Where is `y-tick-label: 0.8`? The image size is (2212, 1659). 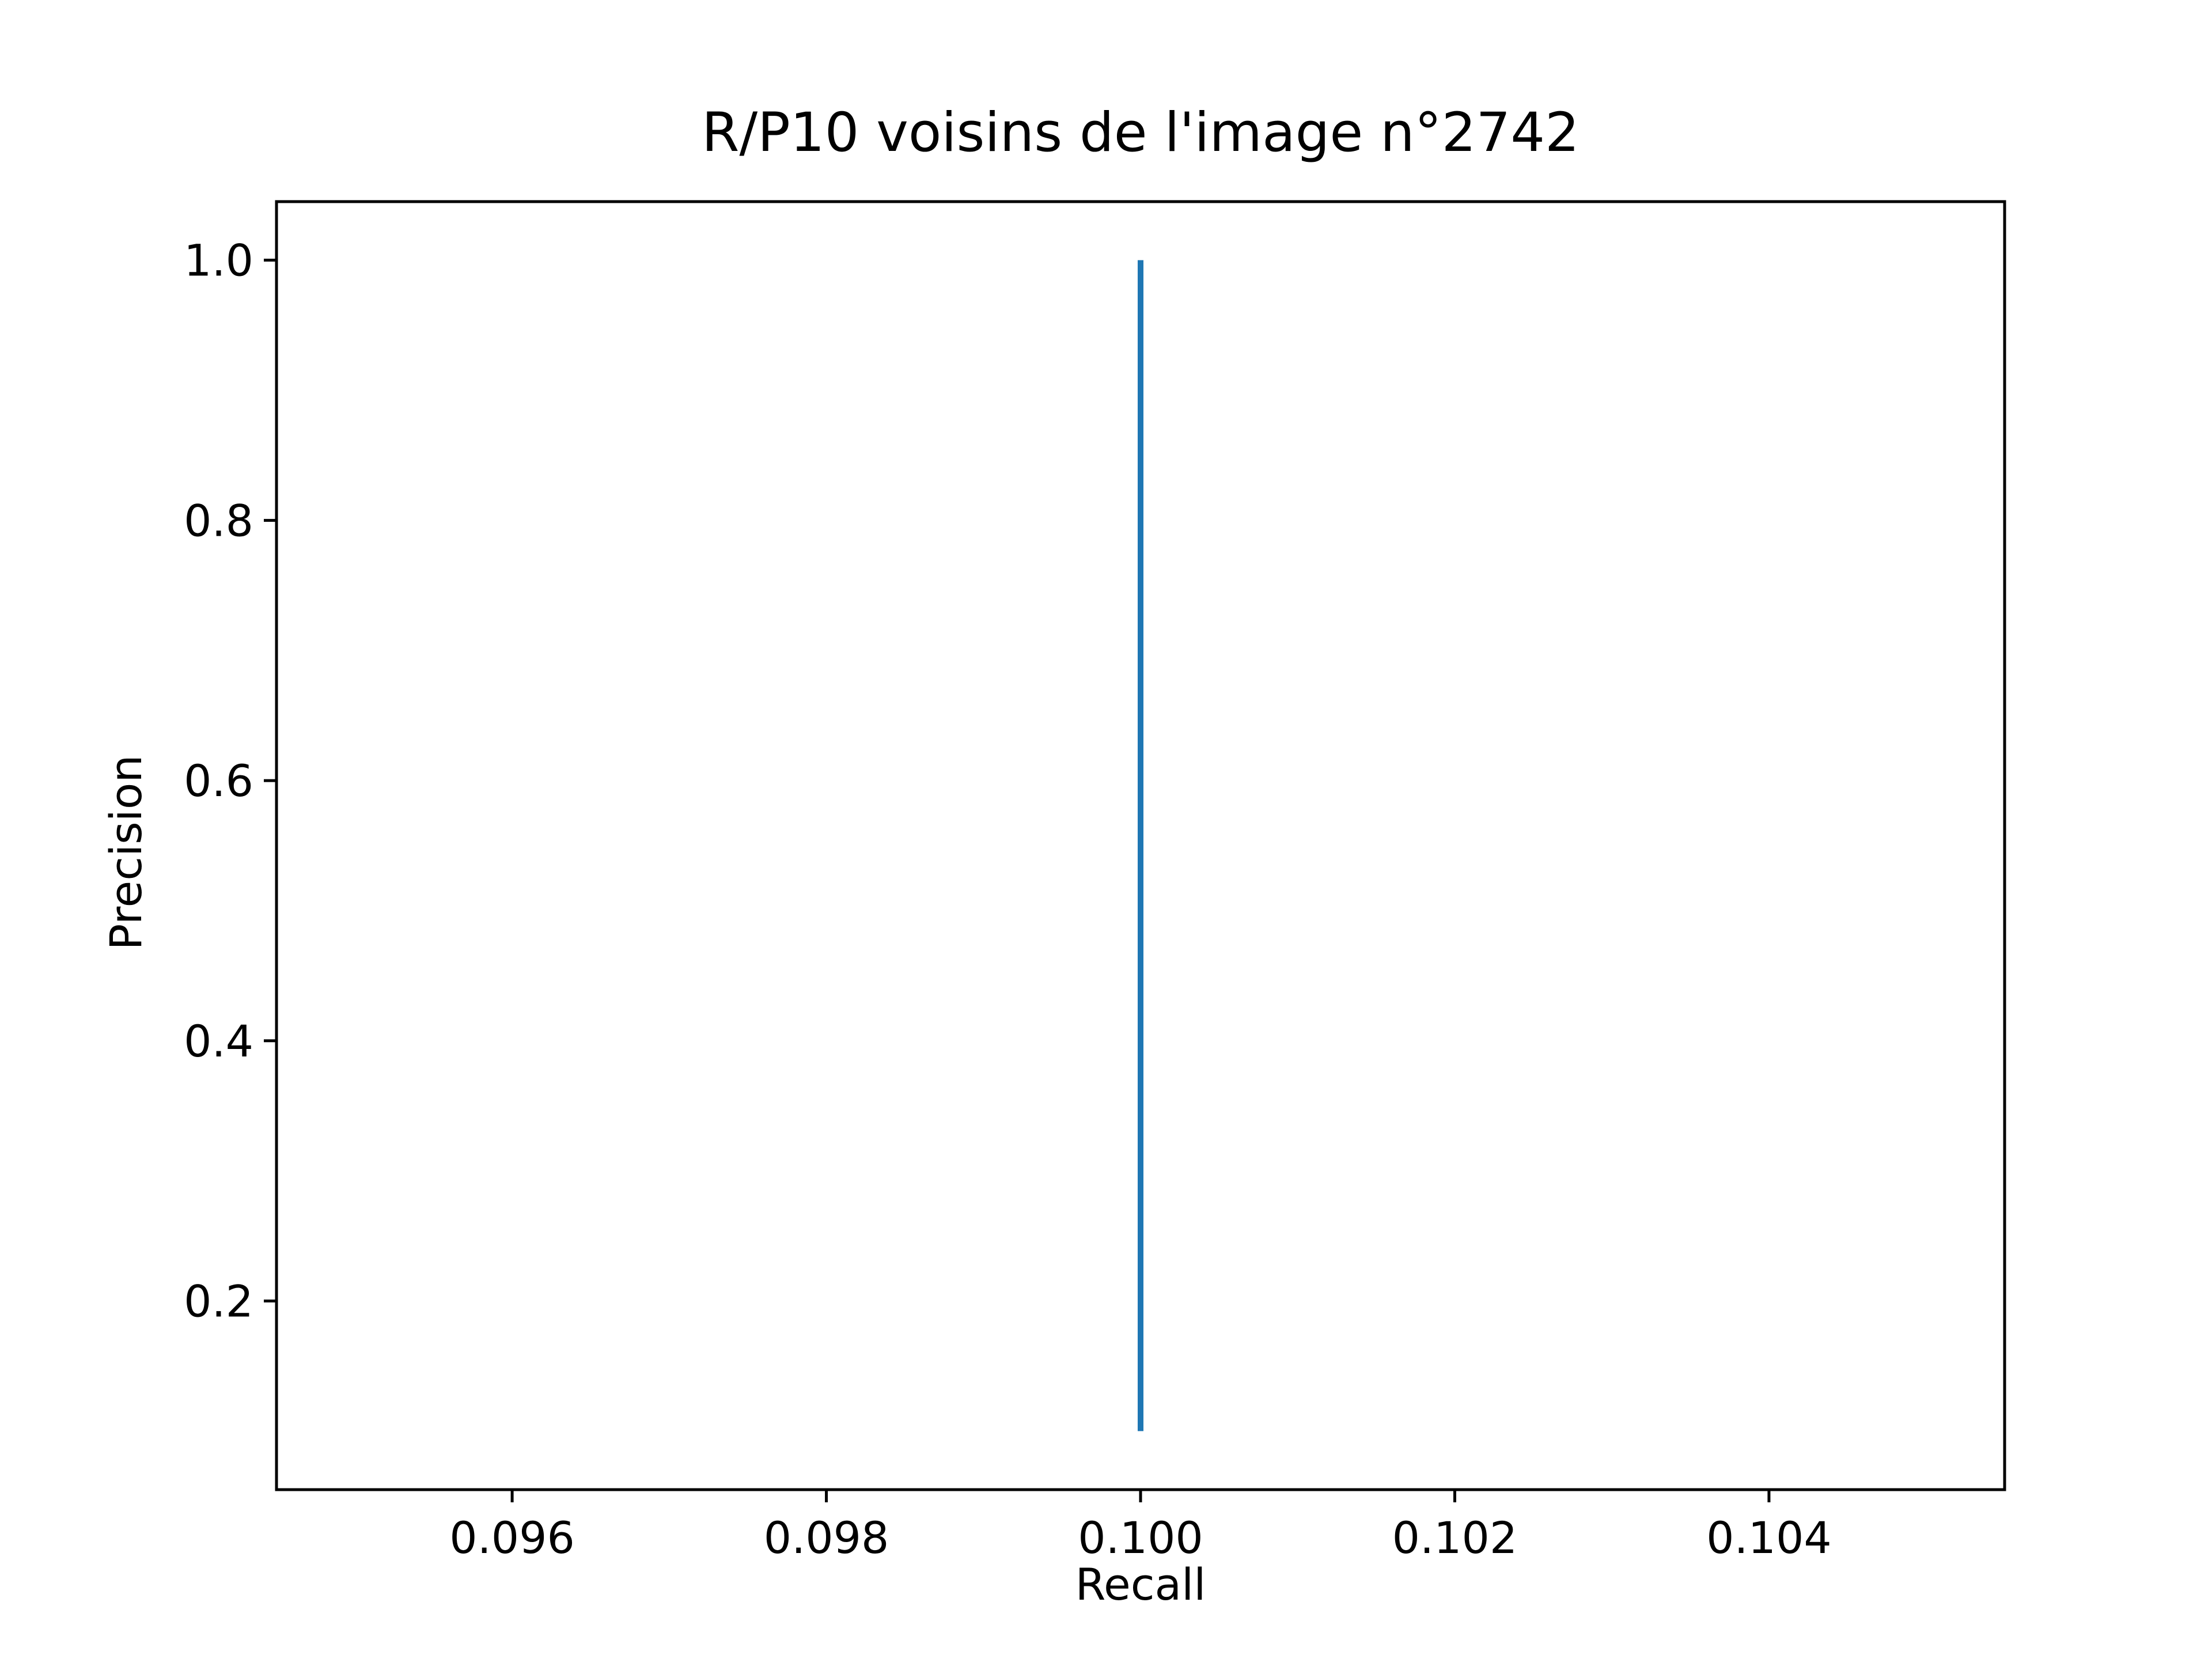 y-tick-label: 0.8 is located at coordinates (218, 520).